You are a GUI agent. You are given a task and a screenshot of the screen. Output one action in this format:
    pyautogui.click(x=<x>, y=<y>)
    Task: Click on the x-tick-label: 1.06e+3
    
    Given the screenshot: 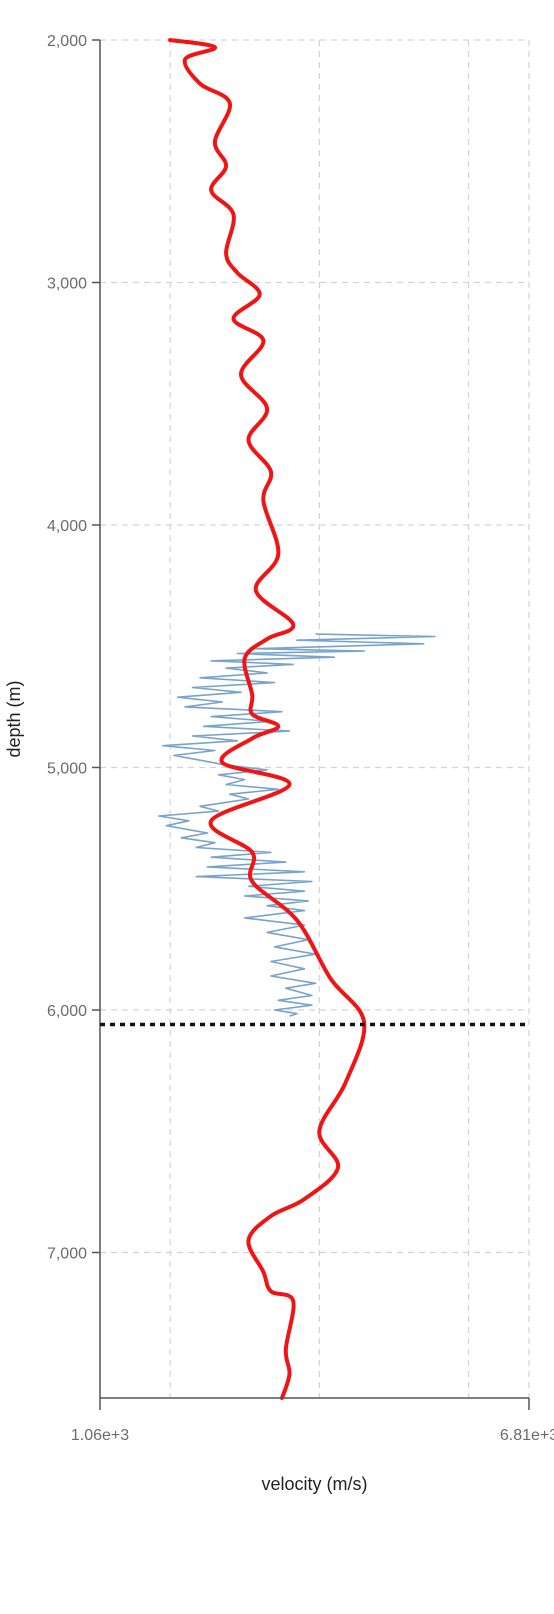 What is the action you would take?
    pyautogui.click(x=100, y=1435)
    